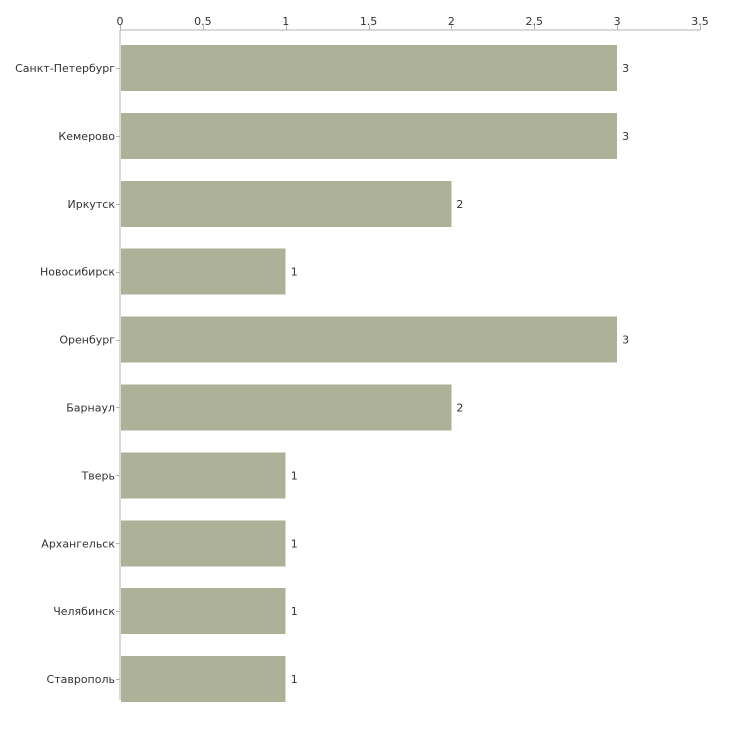 Image resolution: width=730 pixels, height=730 pixels. I want to click on x-tick-label: 3, so click(617, 21).